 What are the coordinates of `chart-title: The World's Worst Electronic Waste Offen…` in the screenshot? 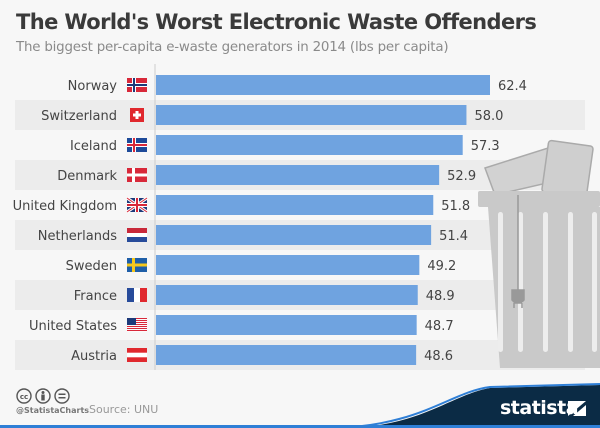 It's located at (276, 22).